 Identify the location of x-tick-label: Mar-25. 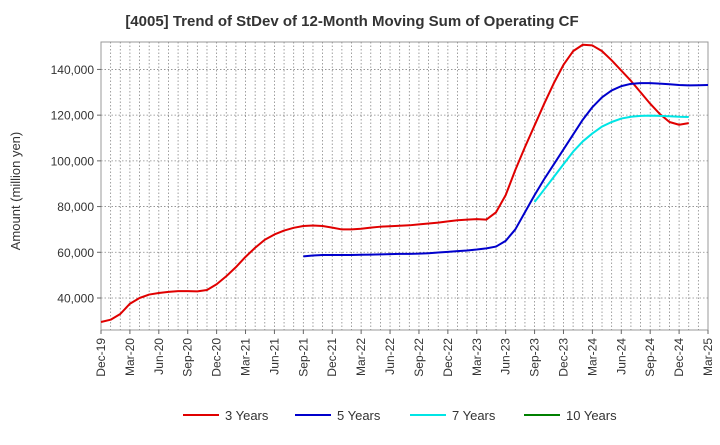
(708, 357).